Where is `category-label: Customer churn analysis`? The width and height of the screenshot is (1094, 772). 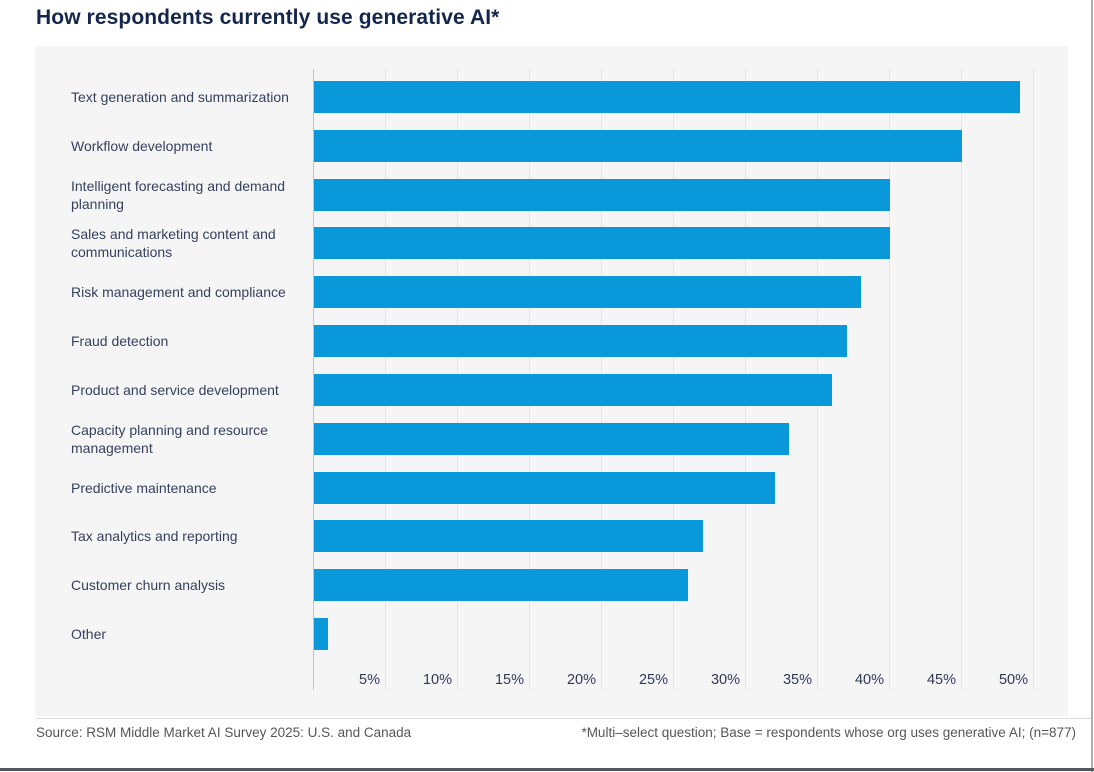
category-label: Customer churn analysis is located at coordinates (148, 585).